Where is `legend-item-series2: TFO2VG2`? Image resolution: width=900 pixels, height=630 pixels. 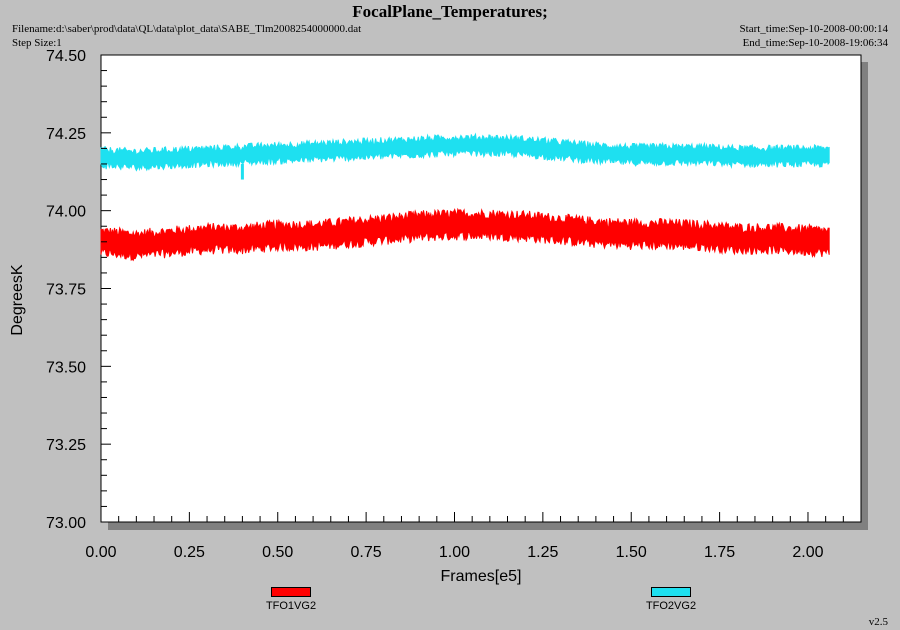
legend-item-series2: TFO2VG2 is located at coordinates (671, 599).